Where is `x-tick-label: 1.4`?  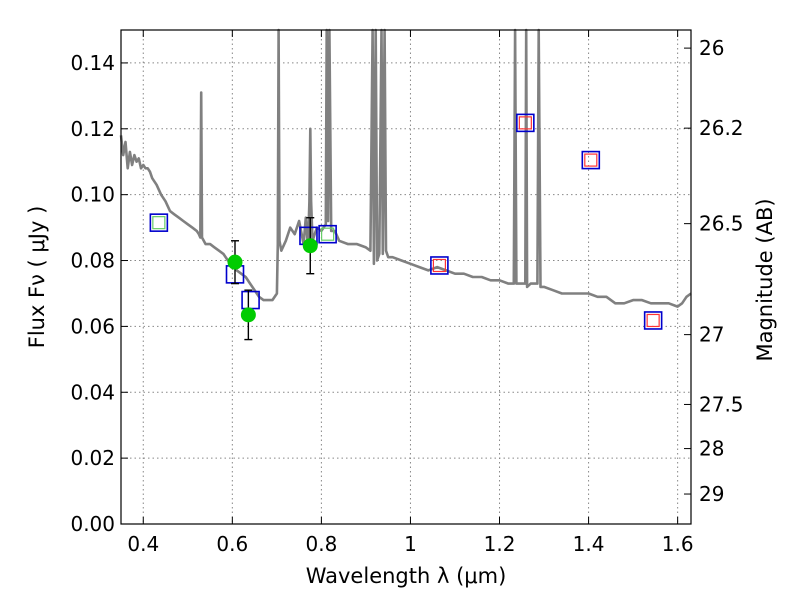
x-tick-label: 1.4 is located at coordinates (589, 544).